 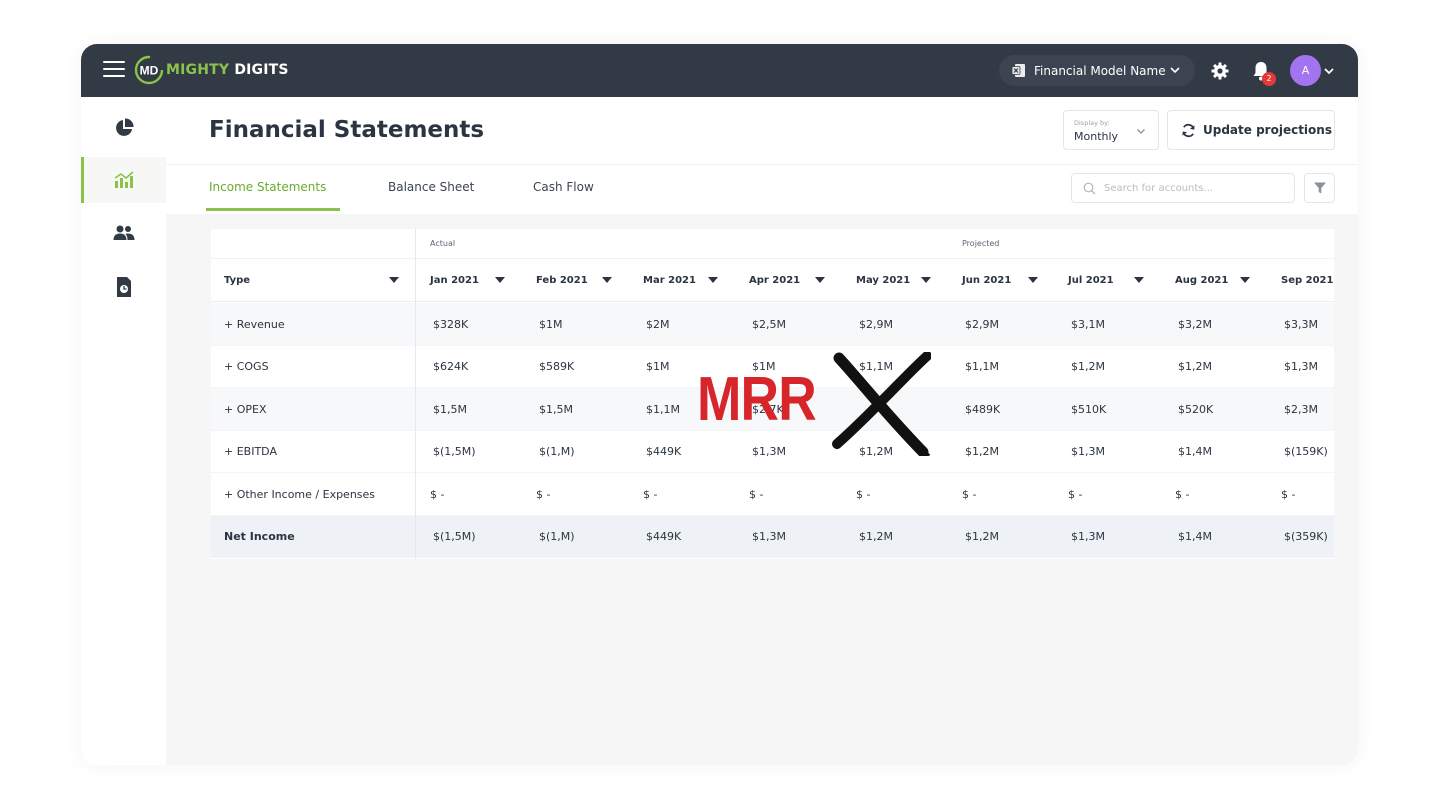 I want to click on nav-analytics, so click(x=123, y=180).